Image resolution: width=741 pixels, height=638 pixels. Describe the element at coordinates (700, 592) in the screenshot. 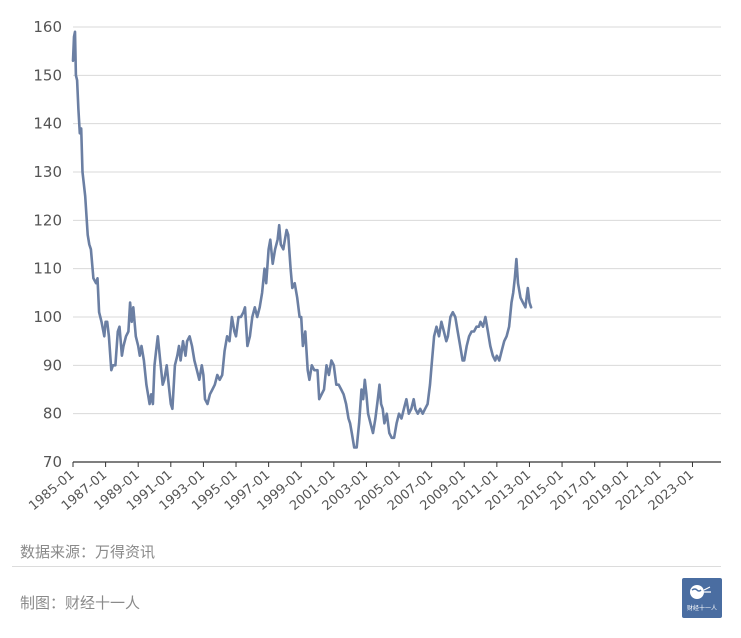

I see `globe-icon` at that location.